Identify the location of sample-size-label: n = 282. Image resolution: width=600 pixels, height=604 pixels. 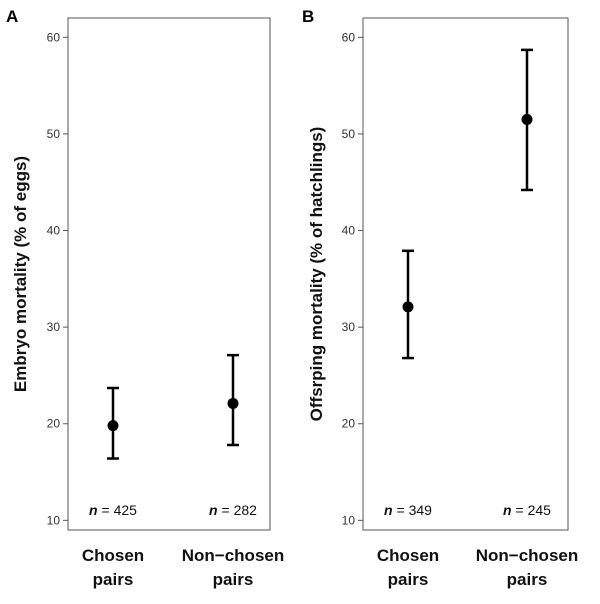
(233, 510).